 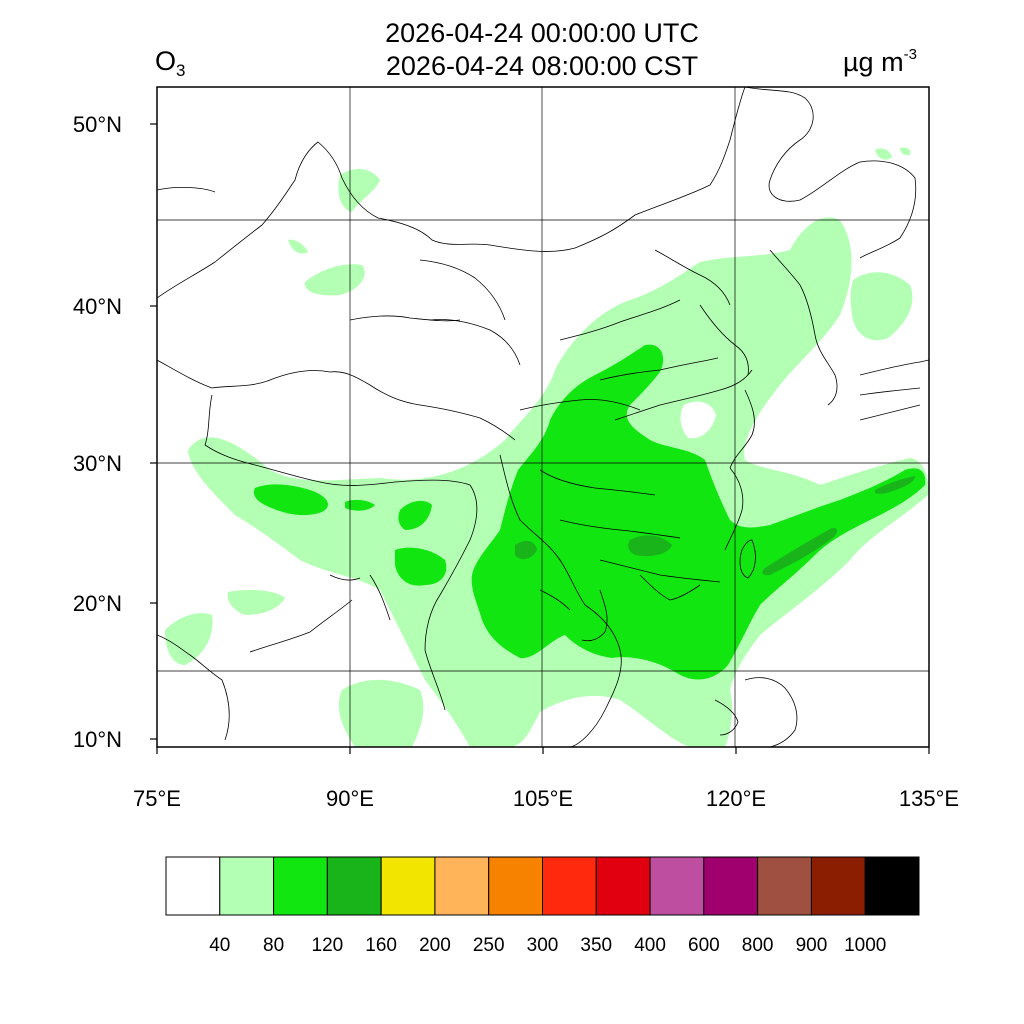 What do you see at coordinates (910, 54) in the screenshot?
I see `units-superscript: -3` at bounding box center [910, 54].